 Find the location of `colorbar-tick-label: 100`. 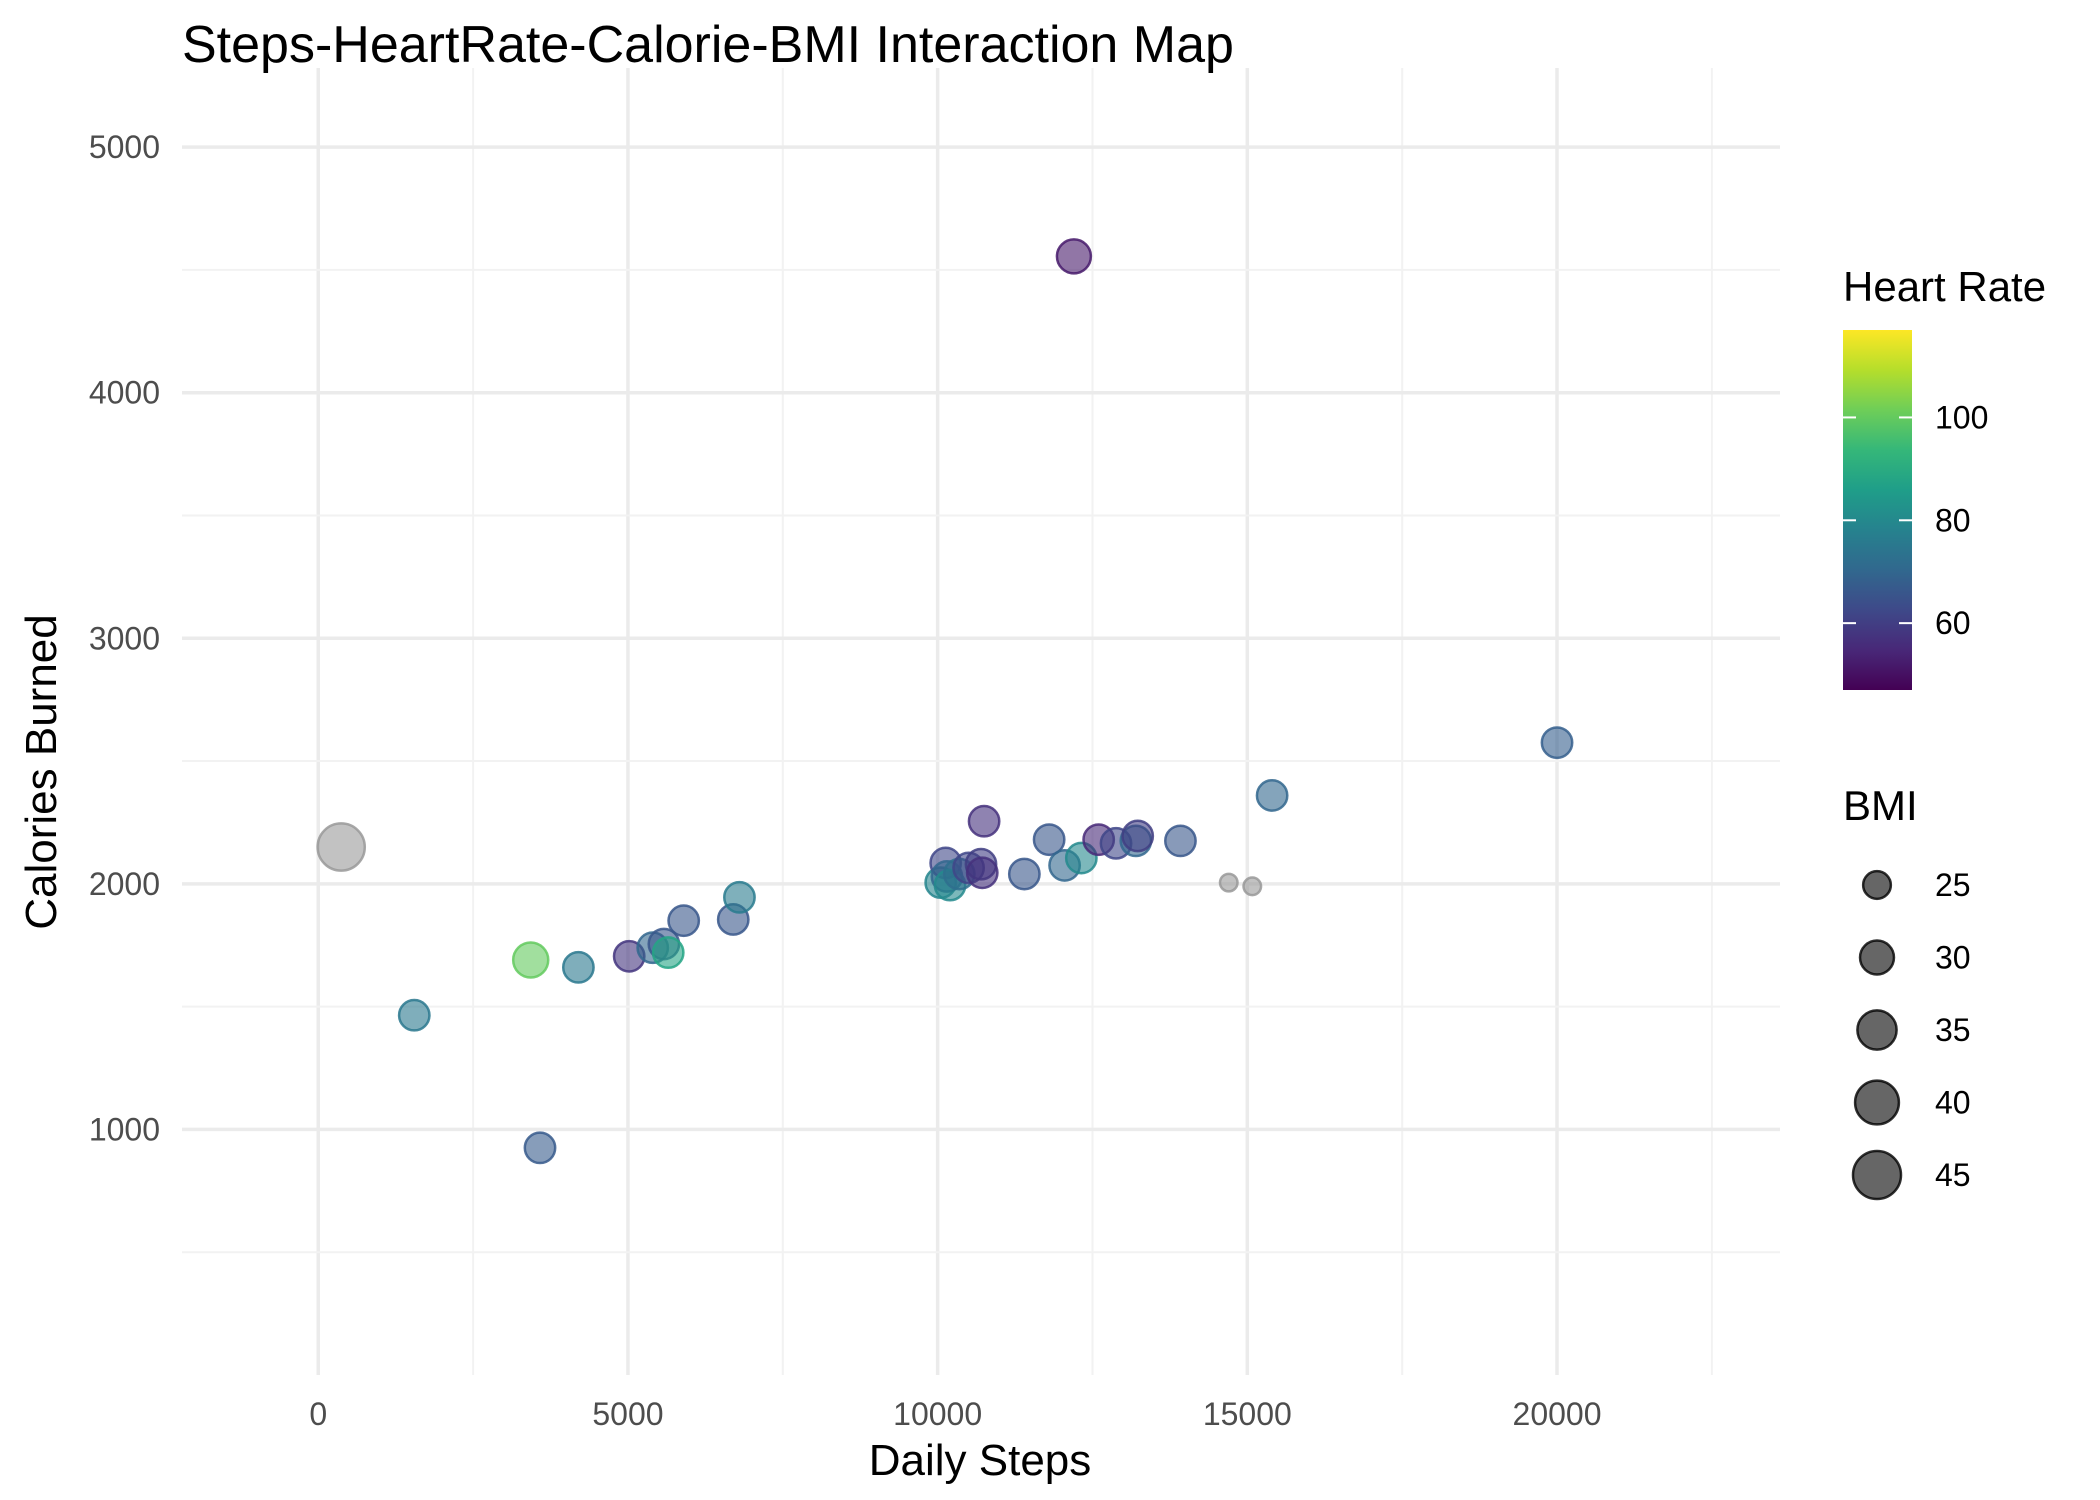

colorbar-tick-label: 100 is located at coordinates (1961, 417).